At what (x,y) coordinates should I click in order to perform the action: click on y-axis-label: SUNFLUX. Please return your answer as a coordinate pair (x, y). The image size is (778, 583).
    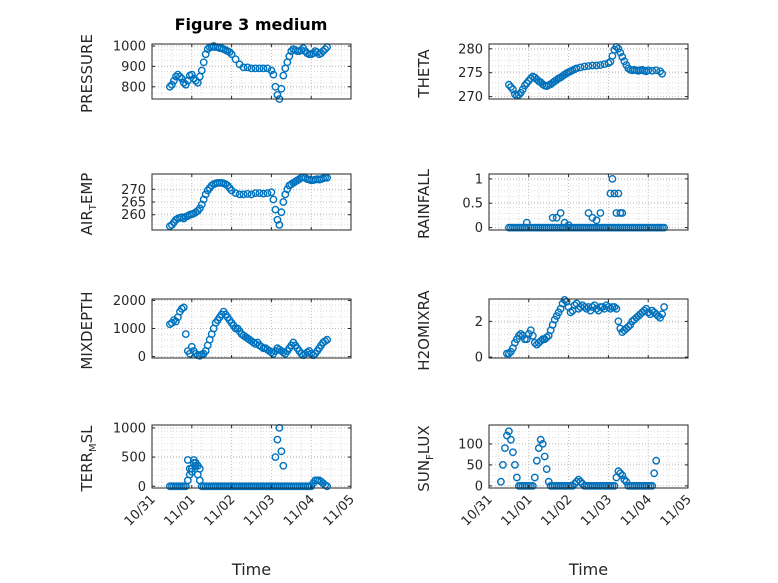
    Looking at the image, I should click on (425, 458).